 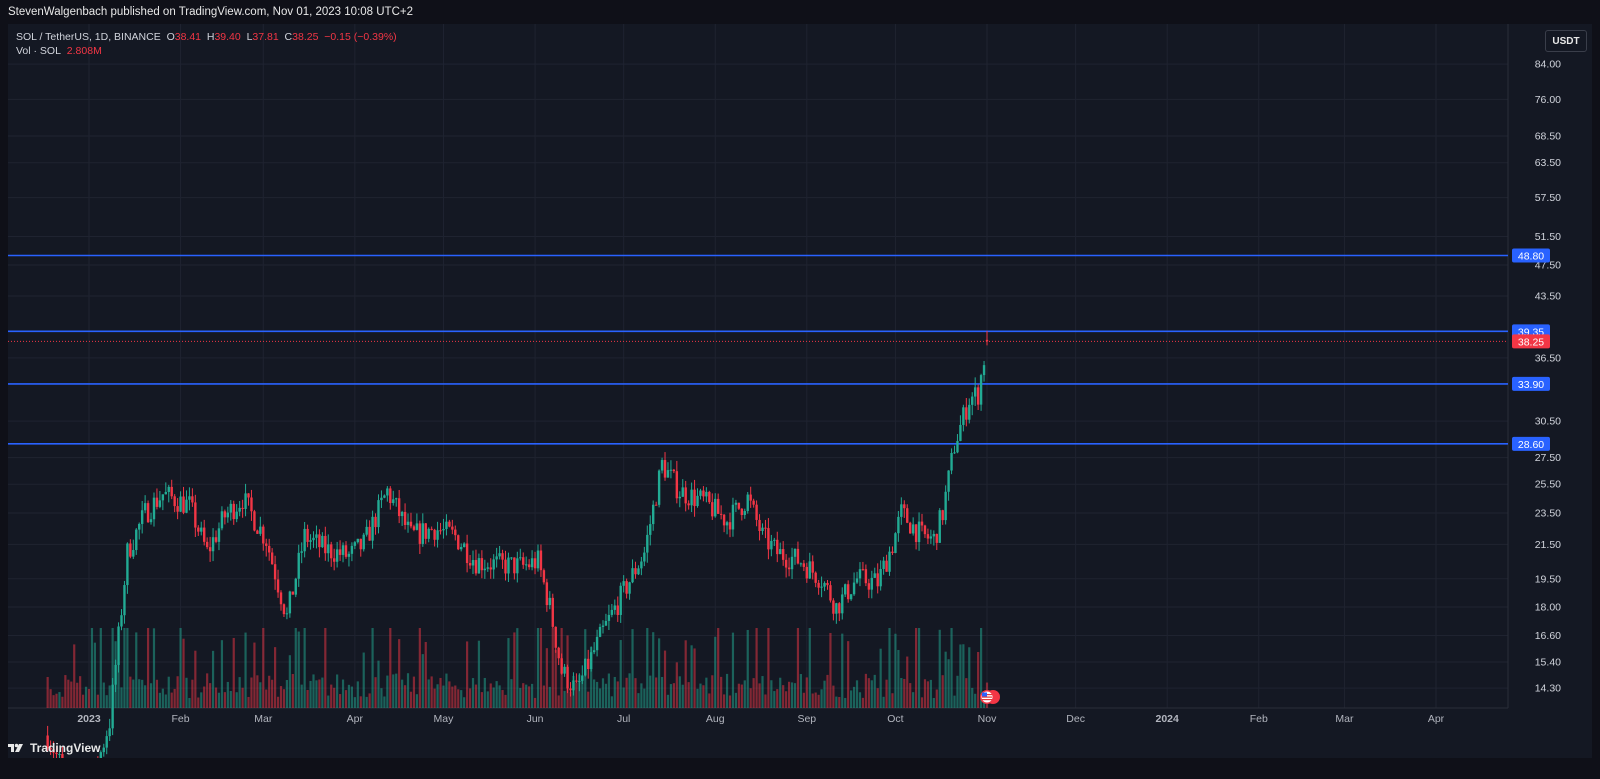 I want to click on y-tick-label: 63.50, so click(x=1548, y=163).